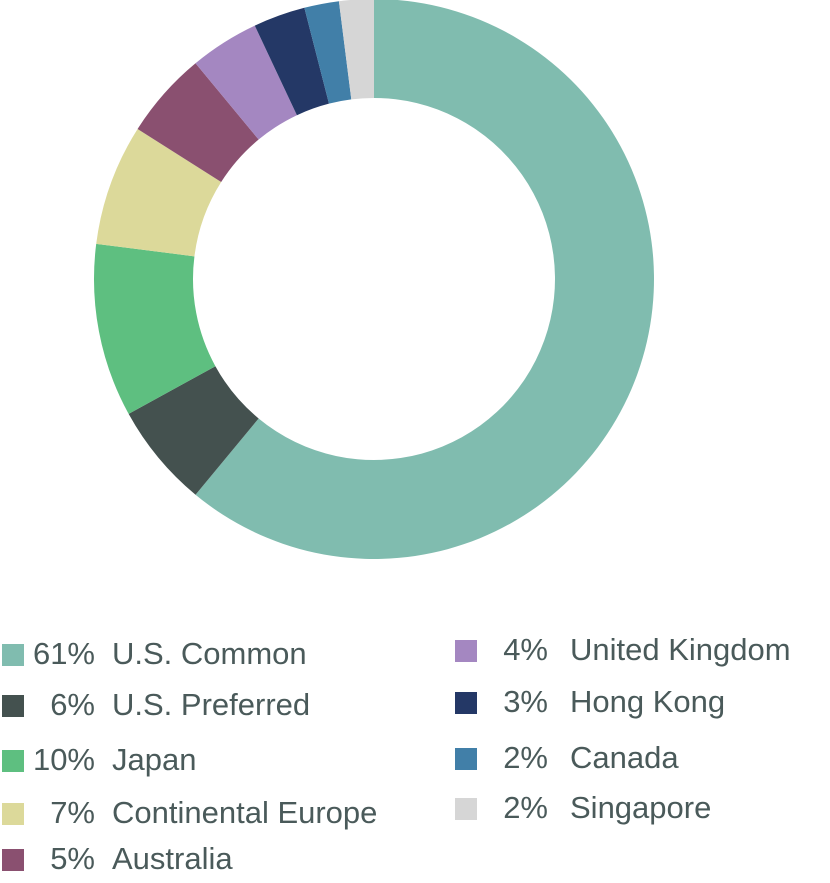 This screenshot has height=883, width=830. I want to click on legend-value: 5%, so click(72, 858).